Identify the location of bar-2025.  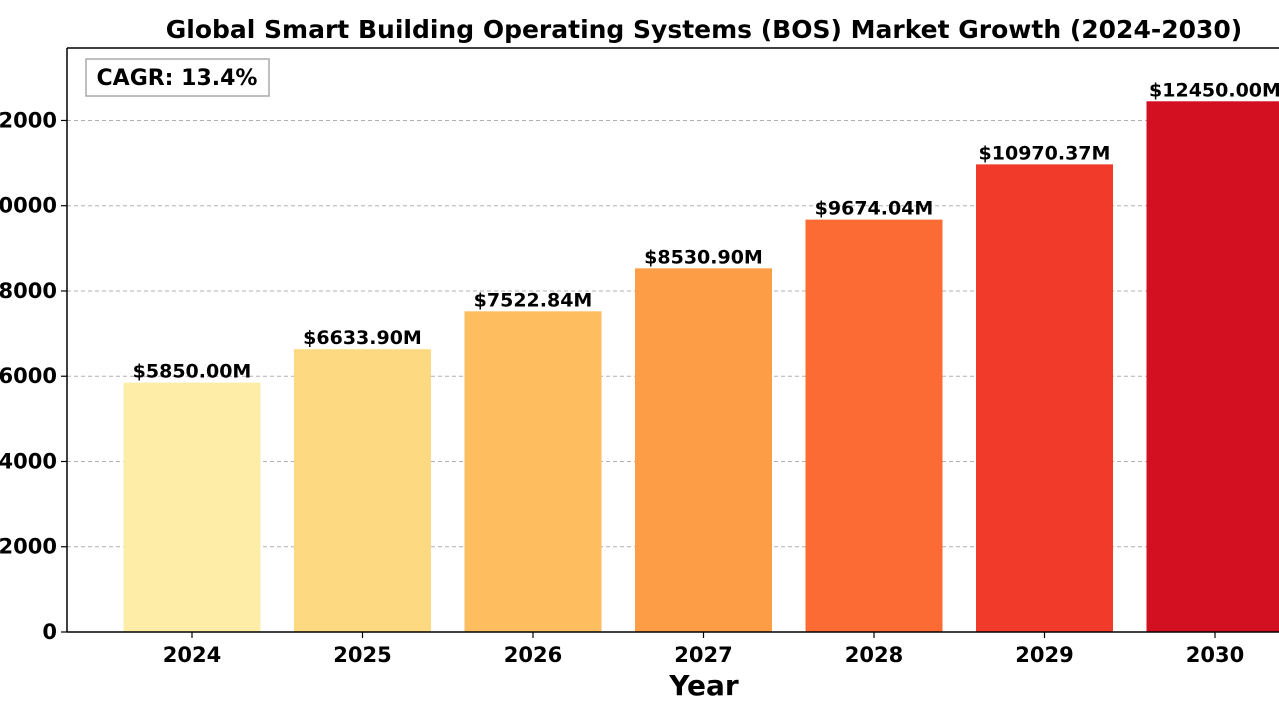
(362, 490).